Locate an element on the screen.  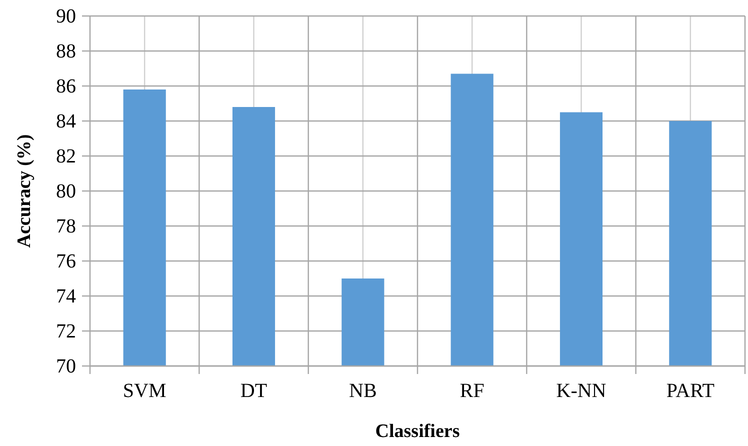
y-tick-label: 72 is located at coordinates (66, 331).